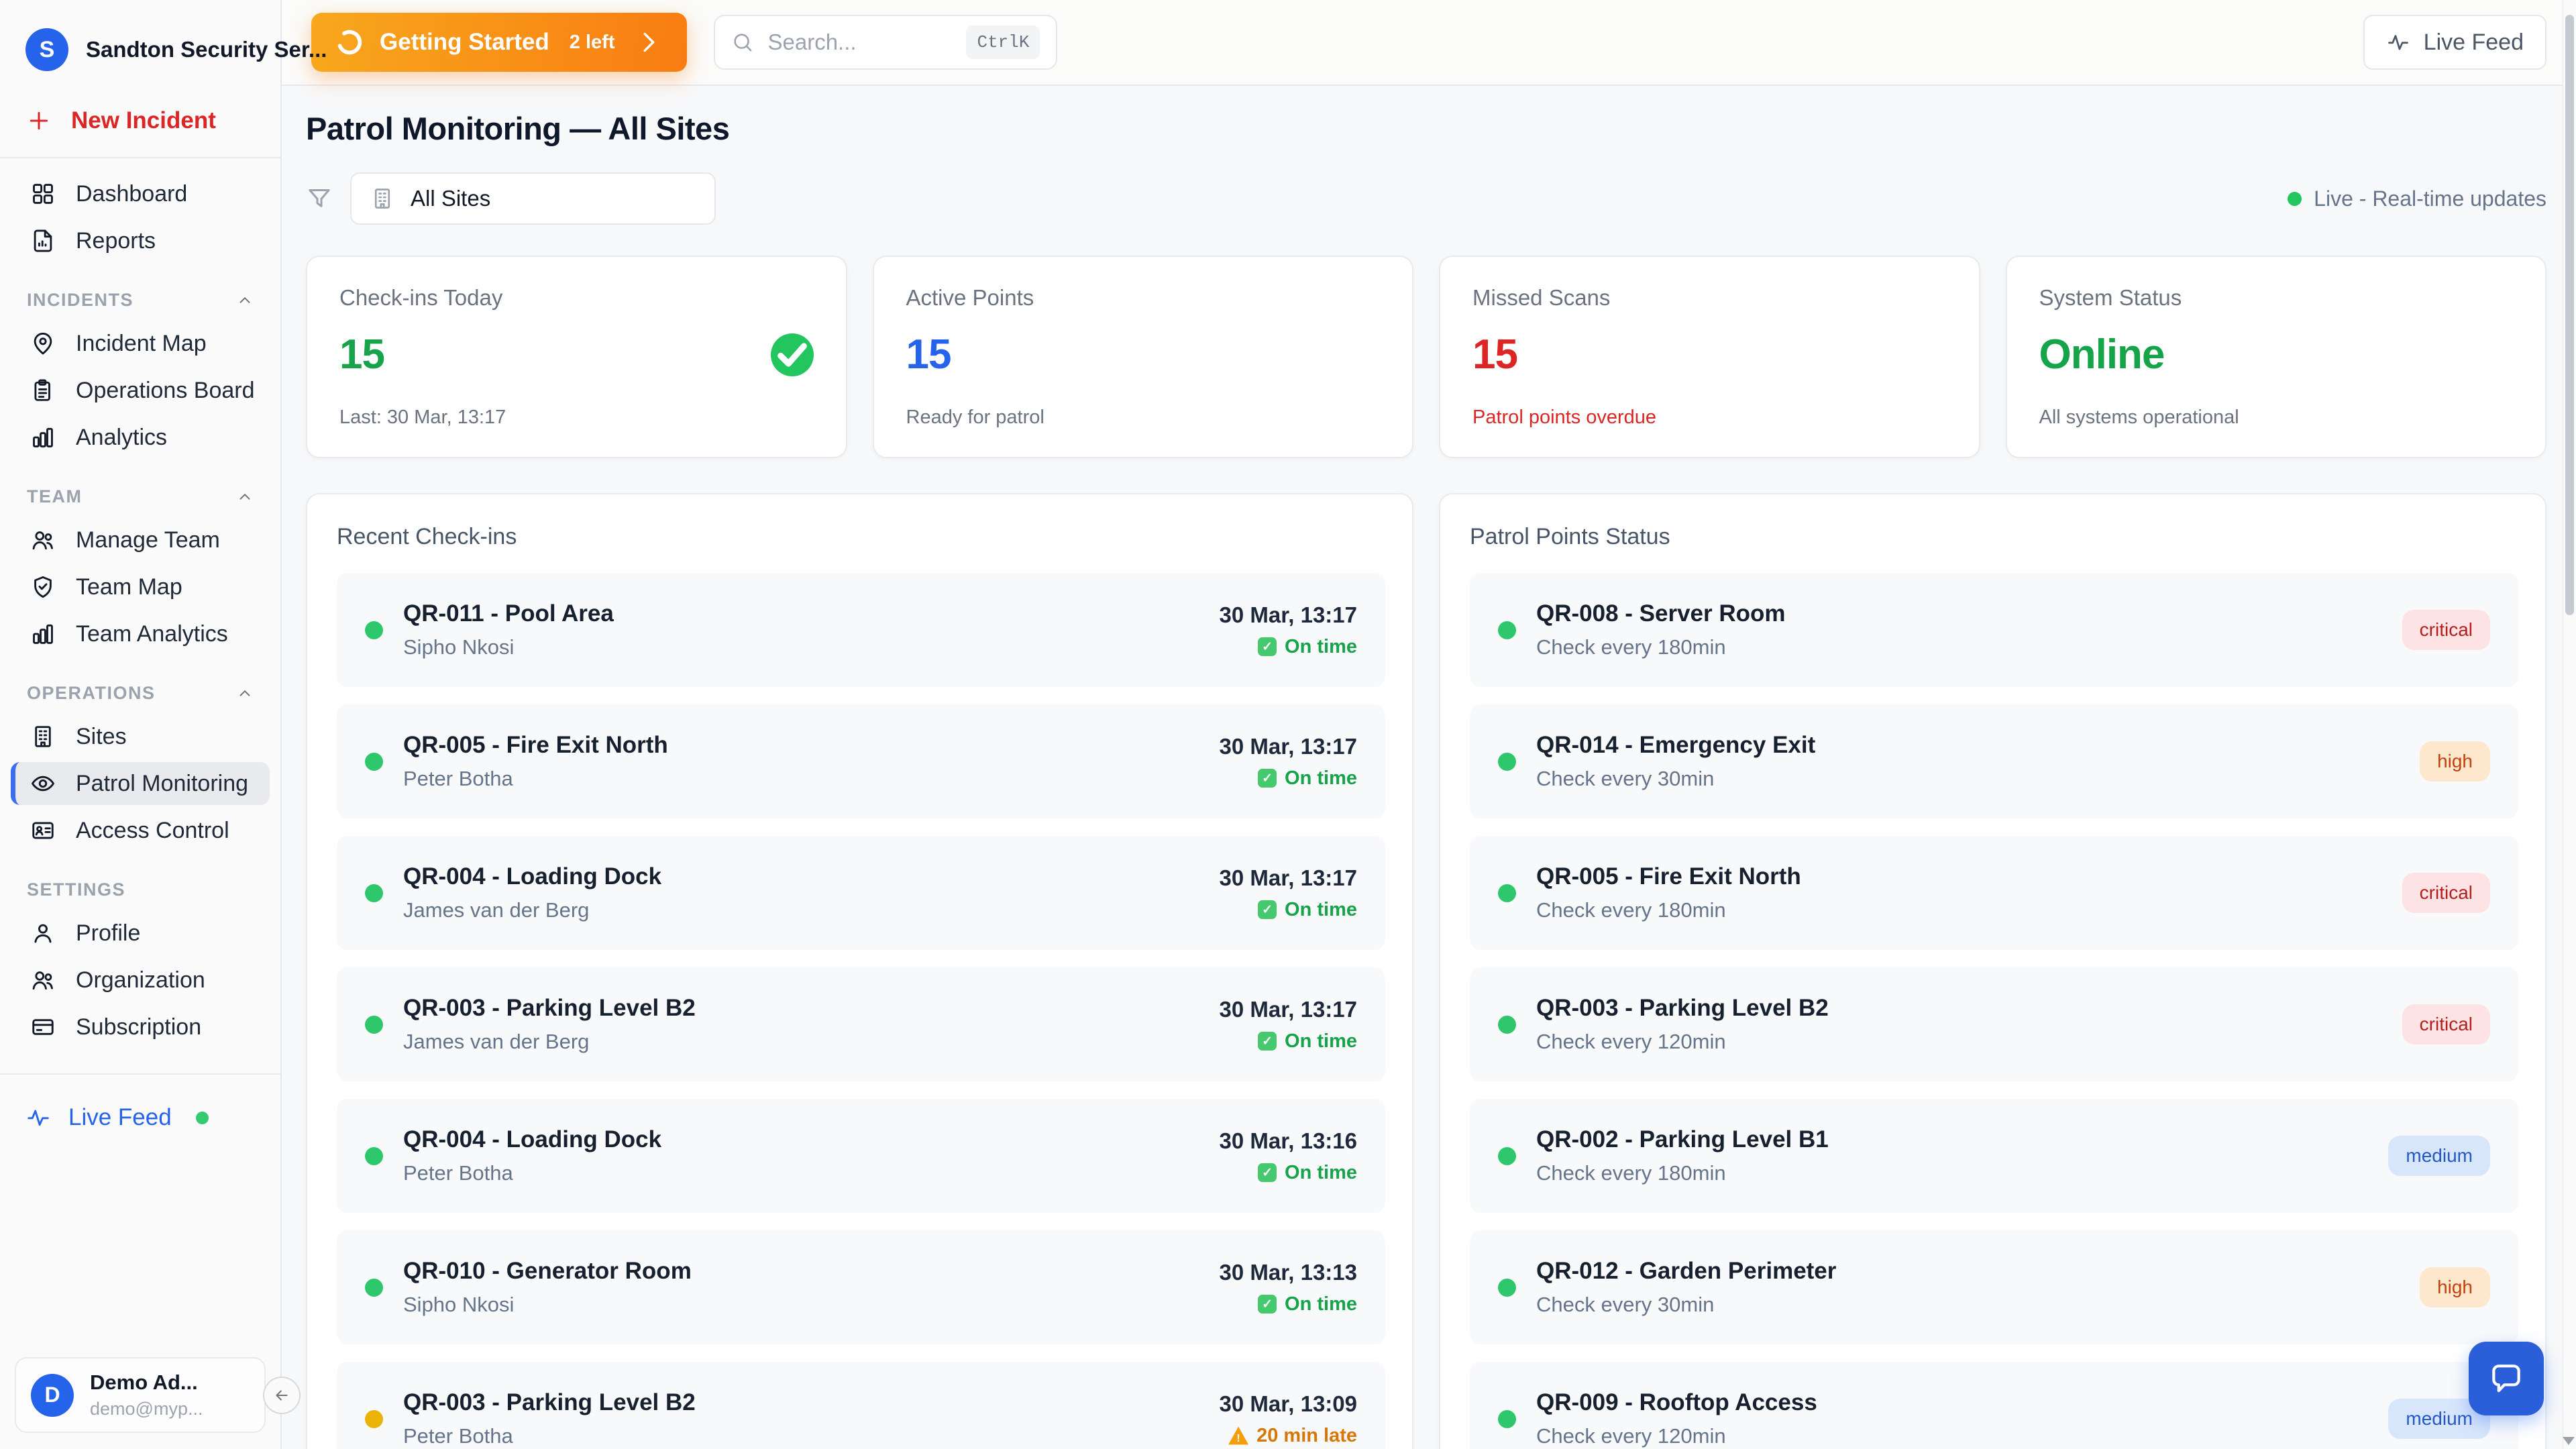  Describe the element at coordinates (319, 198) in the screenshot. I see `filter-icon` at that location.